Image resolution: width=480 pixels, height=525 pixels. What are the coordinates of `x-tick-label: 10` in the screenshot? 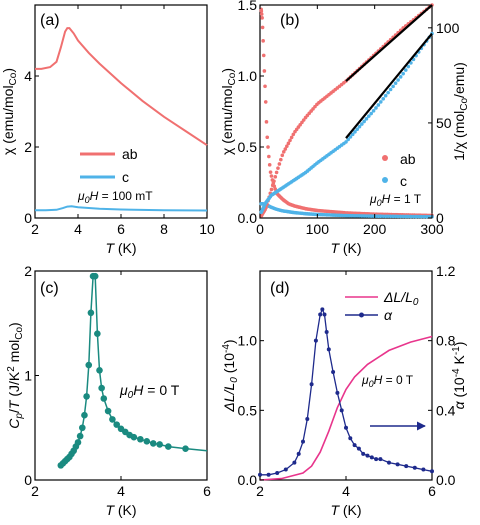 It's located at (207, 229).